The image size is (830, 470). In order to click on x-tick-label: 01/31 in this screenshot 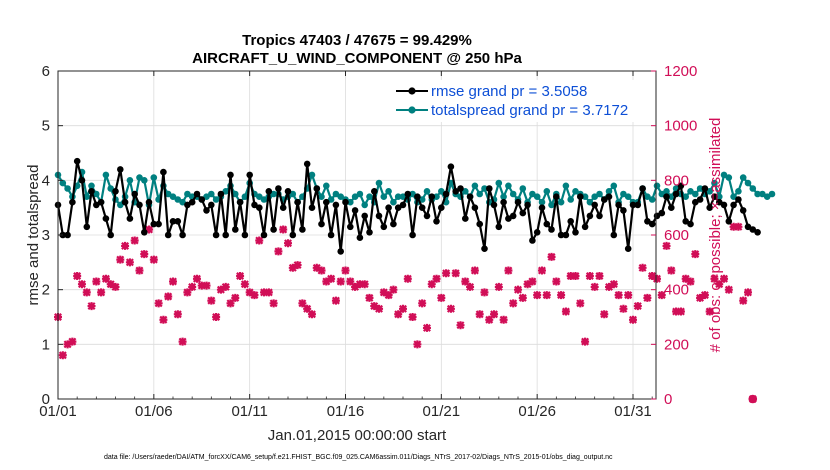, I will do `click(633, 411)`.